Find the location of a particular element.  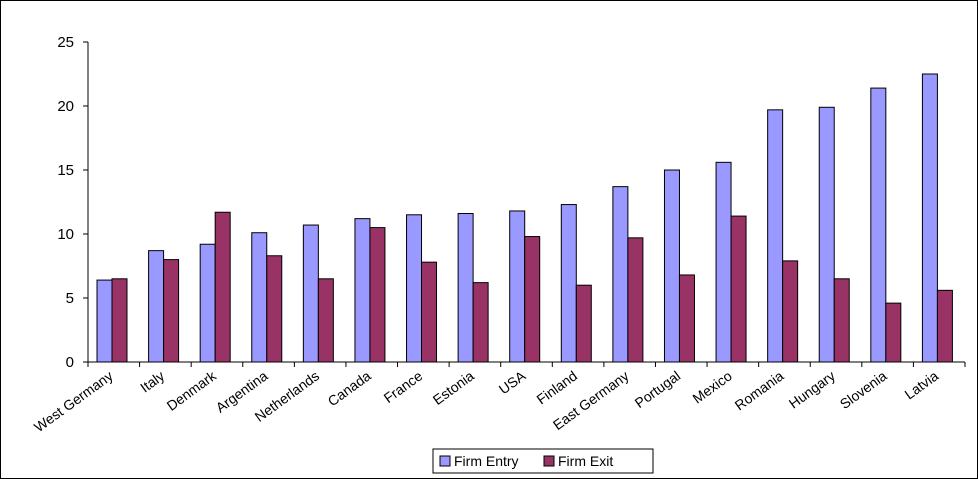

x-category-label: Estonia is located at coordinates (453, 387).